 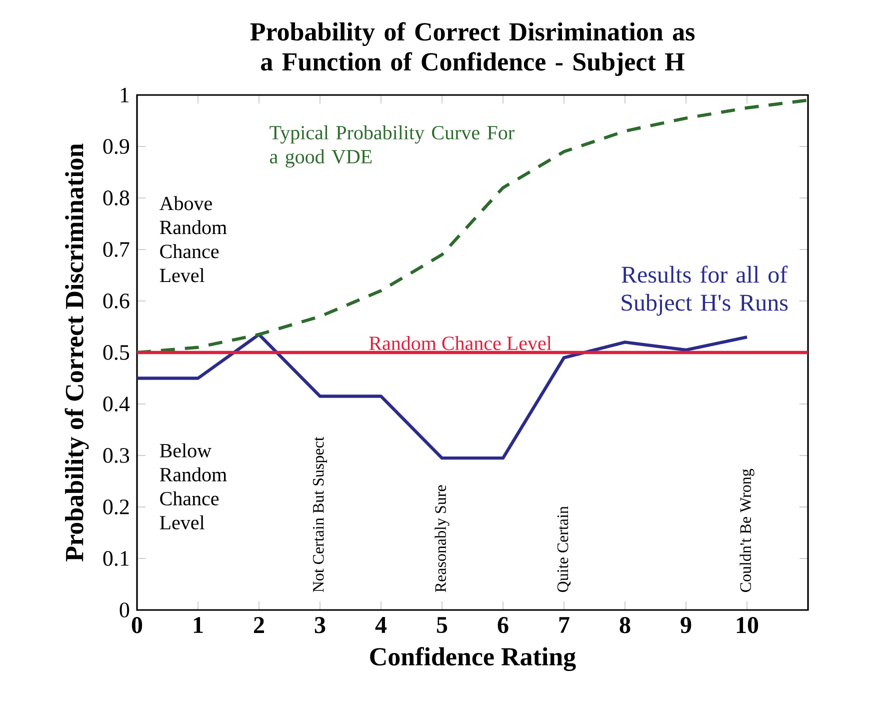 What do you see at coordinates (124, 95) in the screenshot?
I see `y-tick-label: 1` at bounding box center [124, 95].